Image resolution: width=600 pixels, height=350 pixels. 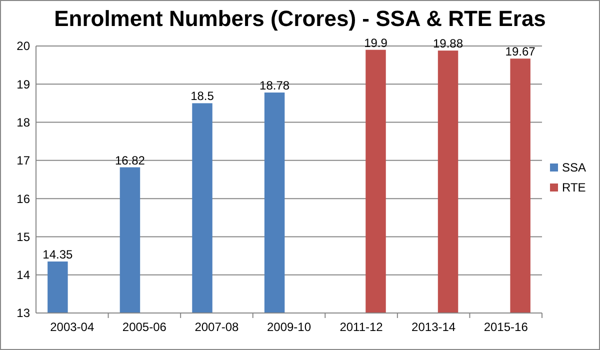 What do you see at coordinates (574, 187) in the screenshot?
I see `legend-label: RTE` at bounding box center [574, 187].